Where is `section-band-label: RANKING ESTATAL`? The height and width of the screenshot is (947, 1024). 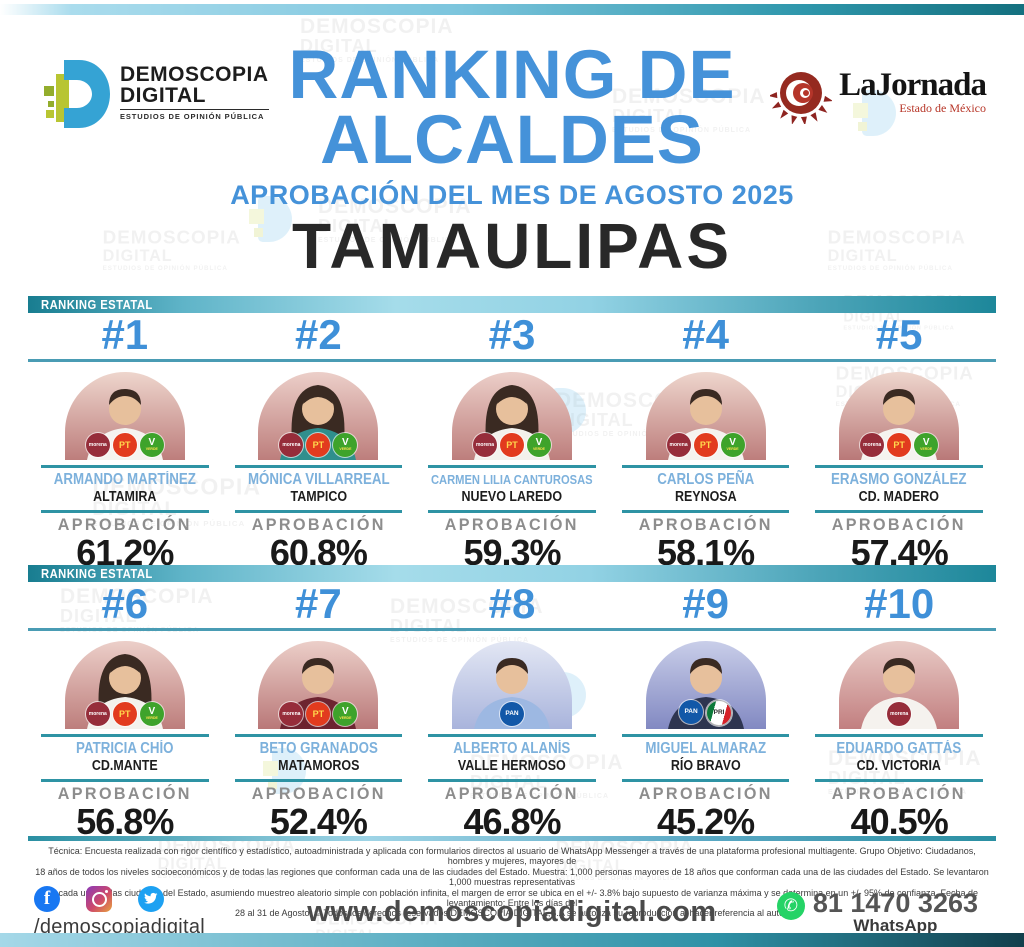 section-band-label: RANKING ESTATAL is located at coordinates (97, 304).